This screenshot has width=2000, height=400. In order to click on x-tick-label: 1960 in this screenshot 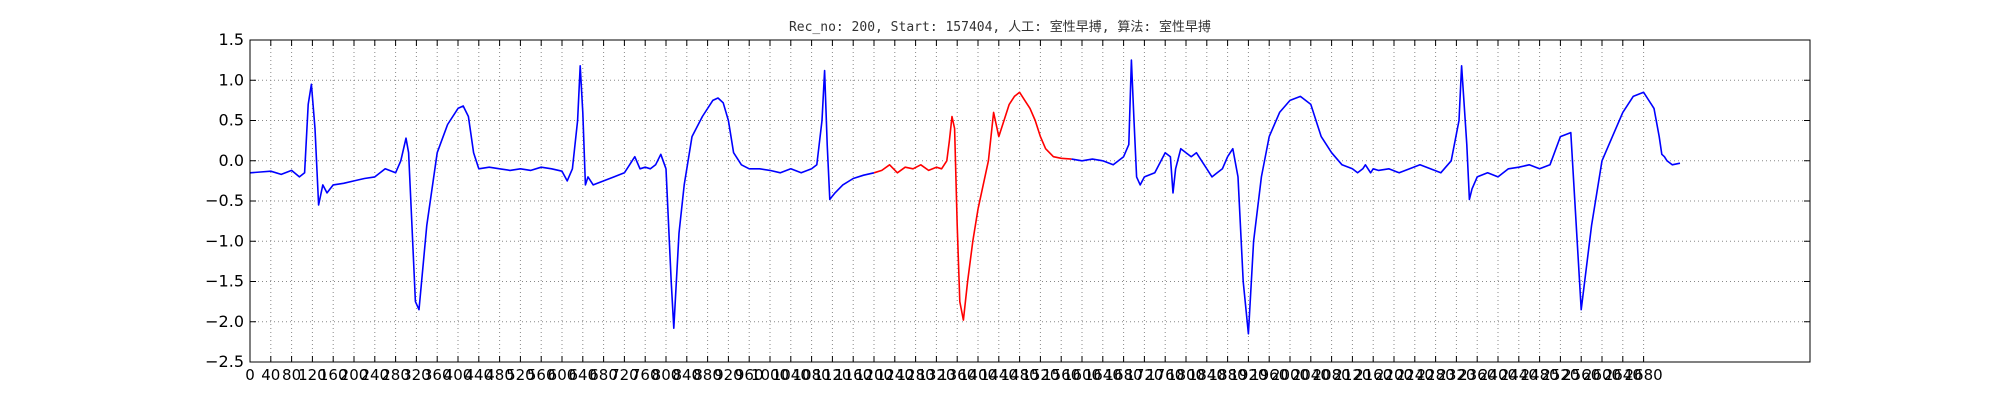, I will do `click(1269, 375)`.